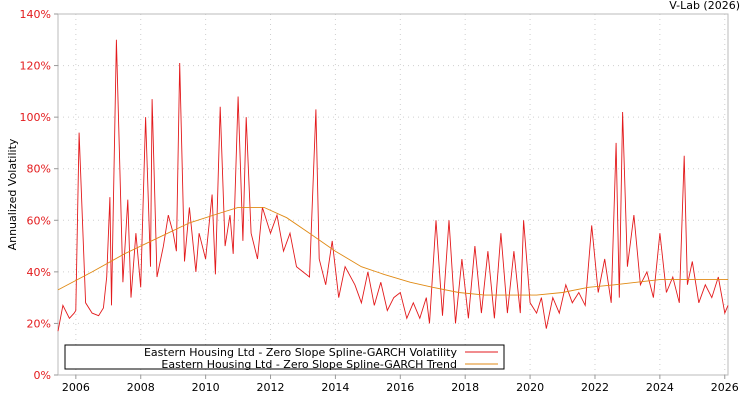 The height and width of the screenshot is (400, 750). I want to click on y-axis-ticks: 0% 20% 40% 60% 80% 100% 120% 140%, so click(39, 195).